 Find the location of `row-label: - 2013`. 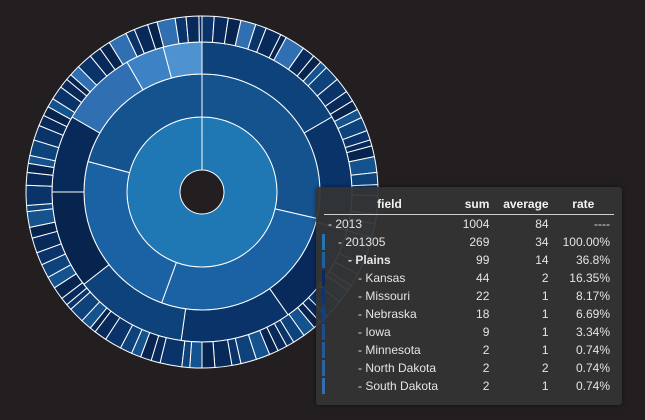

row-label: - 2013 is located at coordinates (345, 224).